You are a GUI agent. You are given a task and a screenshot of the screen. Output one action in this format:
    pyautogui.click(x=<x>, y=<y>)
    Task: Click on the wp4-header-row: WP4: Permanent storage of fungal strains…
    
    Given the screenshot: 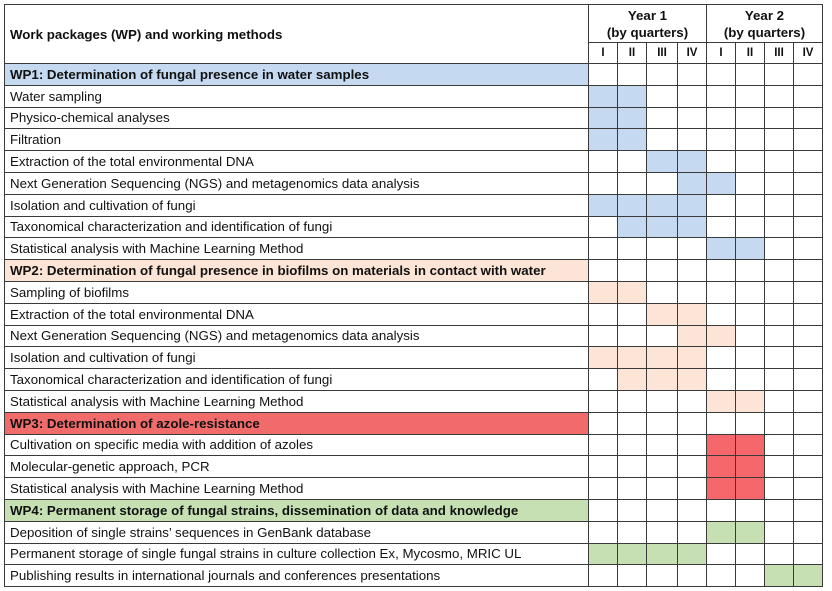 What is the action you would take?
    pyautogui.click(x=413, y=510)
    